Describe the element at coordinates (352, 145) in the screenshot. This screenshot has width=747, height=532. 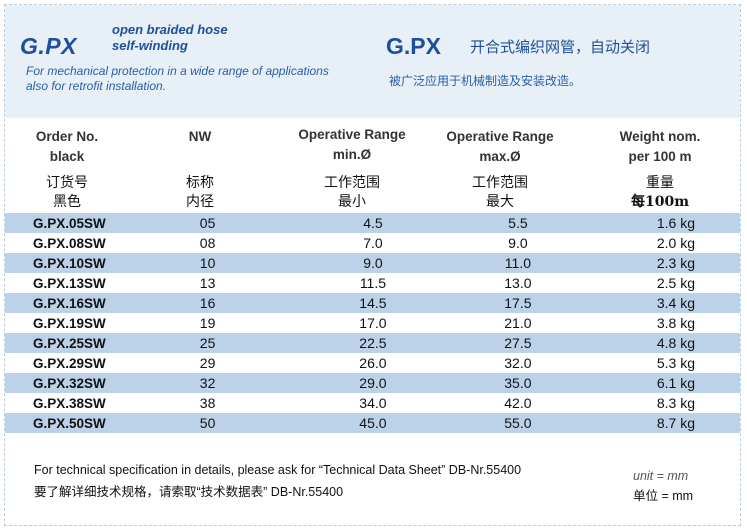
I see `col-header-min: Operative Range min.Ø` at that location.